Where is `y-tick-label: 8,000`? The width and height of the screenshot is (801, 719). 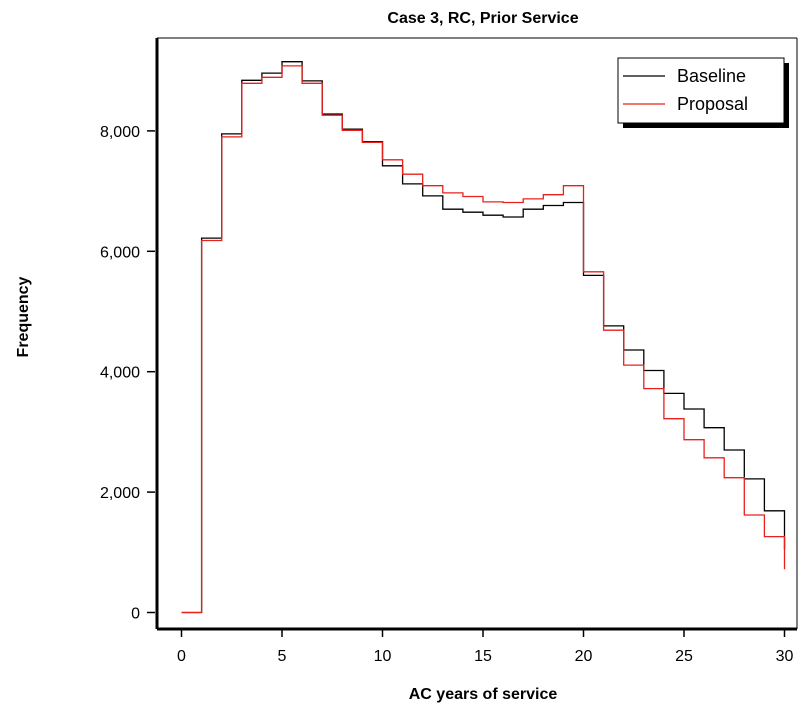
y-tick-label: 8,000 is located at coordinates (120, 132).